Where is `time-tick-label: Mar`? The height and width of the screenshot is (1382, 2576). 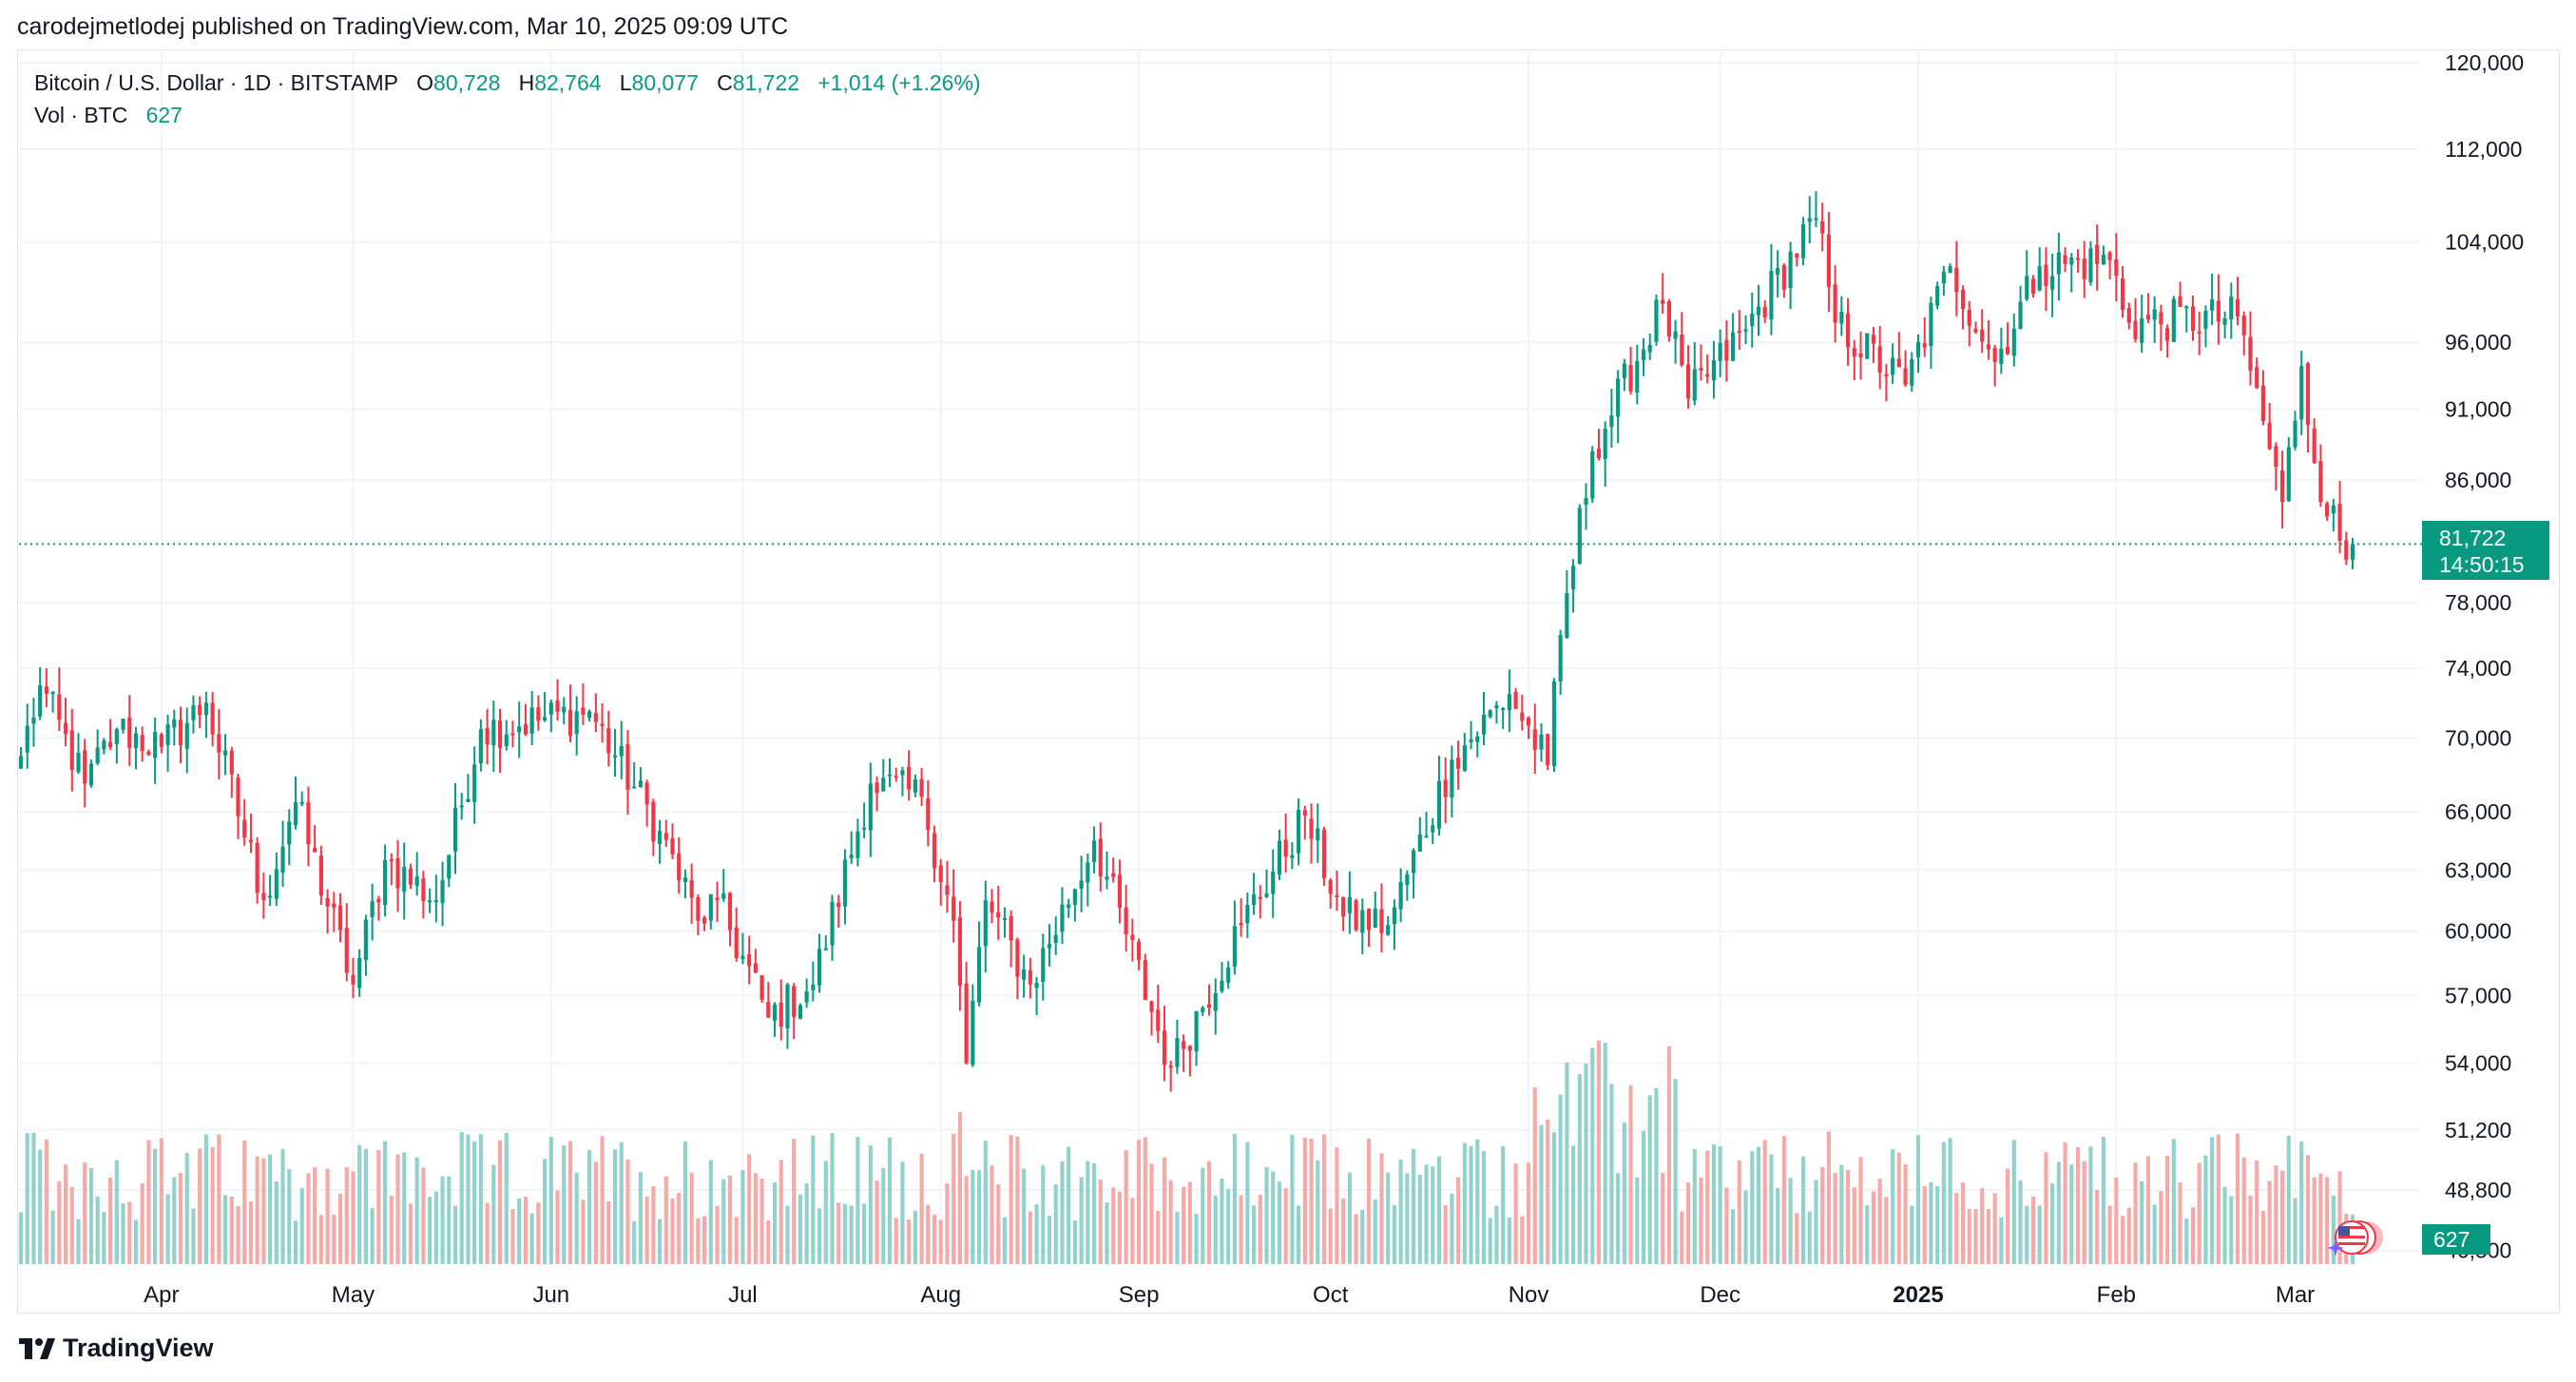 time-tick-label: Mar is located at coordinates (2295, 1295).